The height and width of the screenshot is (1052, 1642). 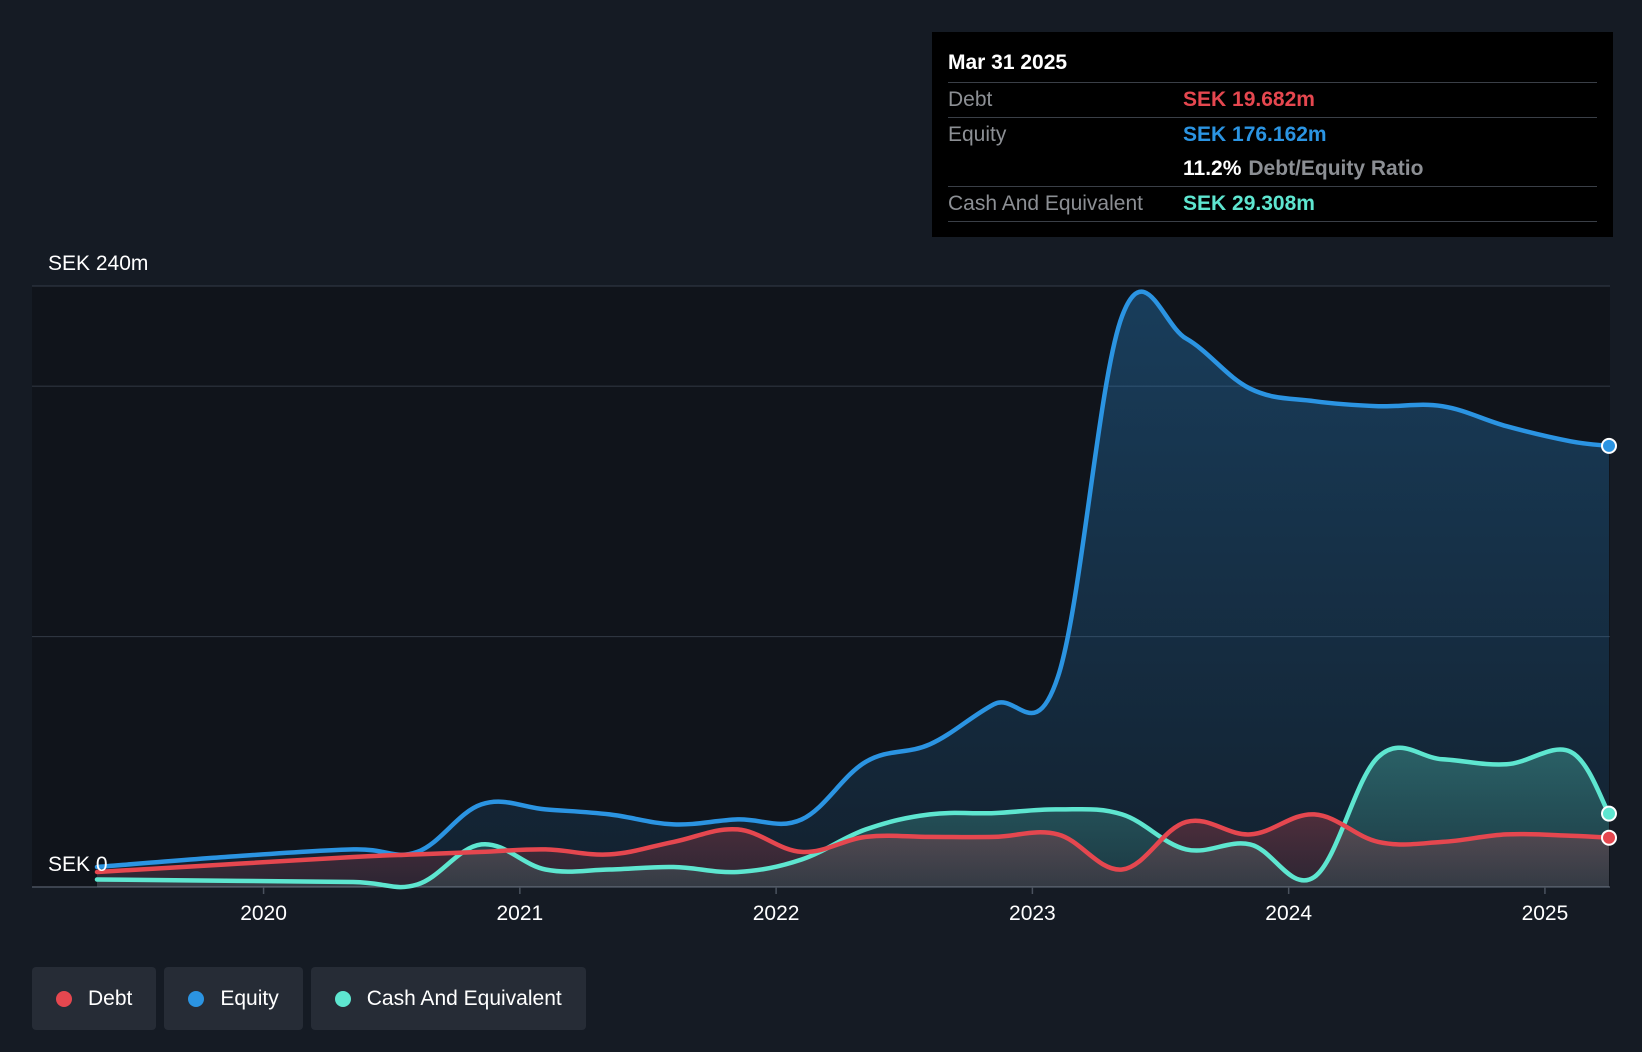 What do you see at coordinates (1609, 445) in the screenshot?
I see `equity-end-marker` at bounding box center [1609, 445].